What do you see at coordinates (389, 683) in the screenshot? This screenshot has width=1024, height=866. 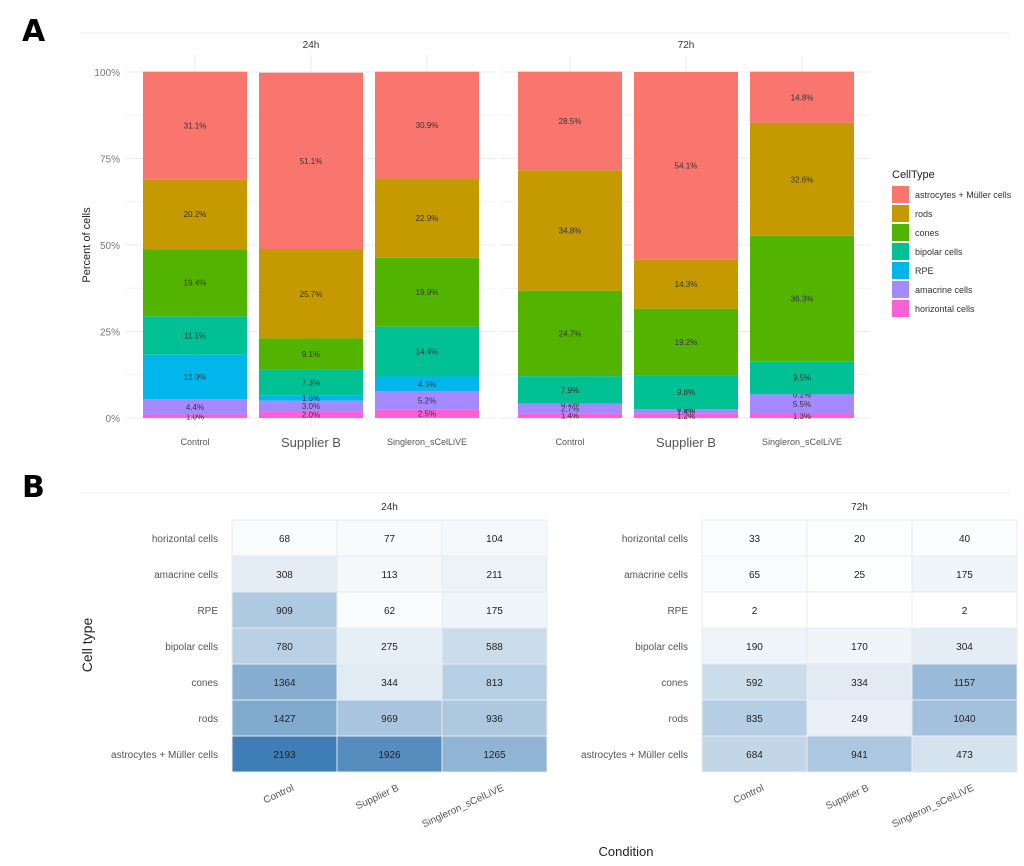 I see `cell-value: 344` at bounding box center [389, 683].